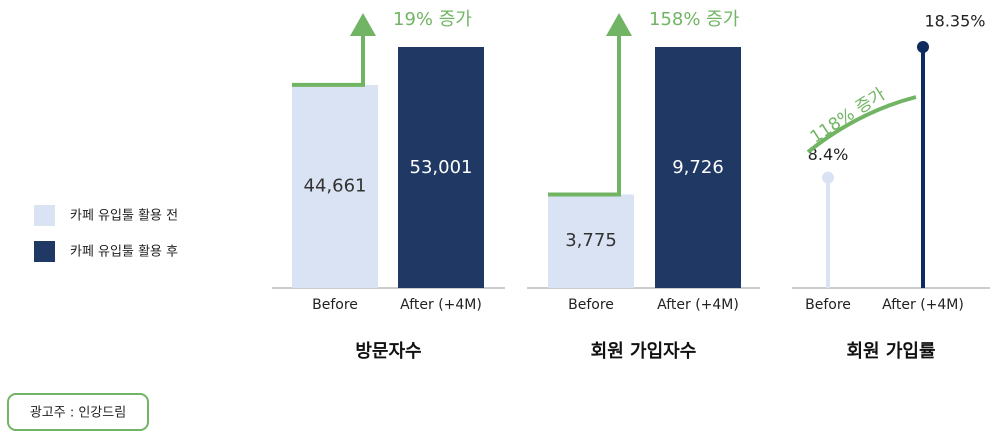 The image size is (994, 438). I want to click on increase-arc, so click(861, 124).